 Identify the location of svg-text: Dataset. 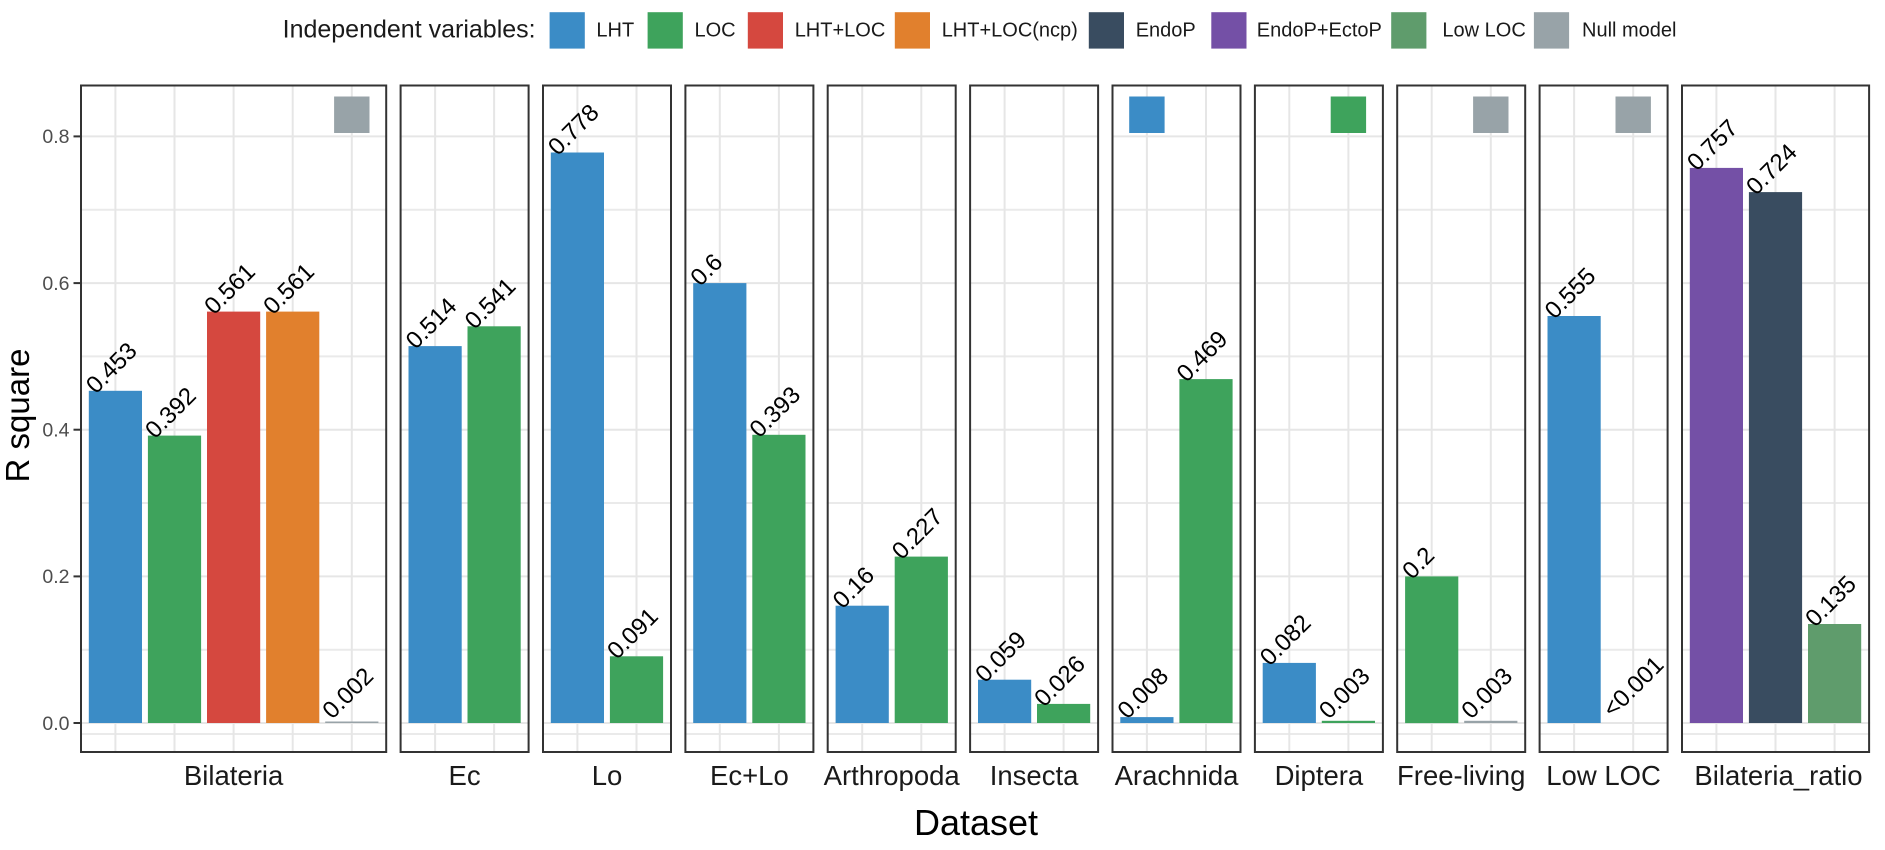
(976, 822).